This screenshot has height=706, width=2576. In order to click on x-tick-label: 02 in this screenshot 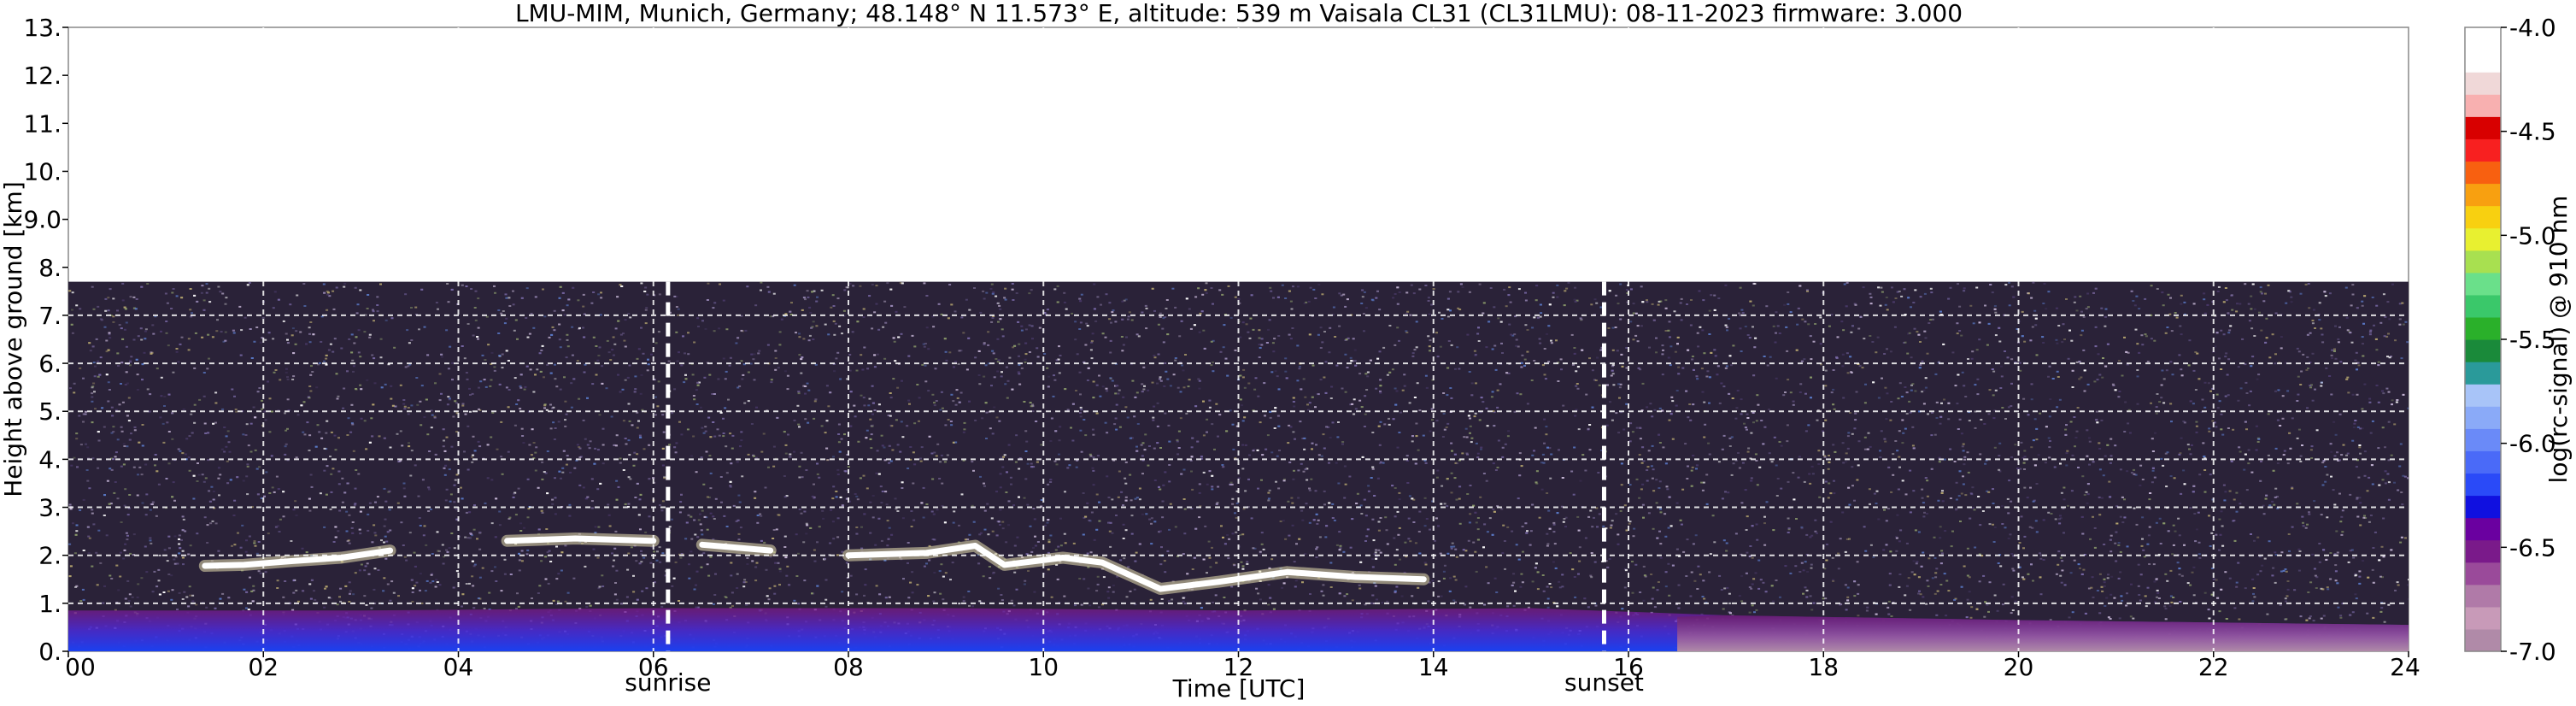, I will do `click(263, 667)`.